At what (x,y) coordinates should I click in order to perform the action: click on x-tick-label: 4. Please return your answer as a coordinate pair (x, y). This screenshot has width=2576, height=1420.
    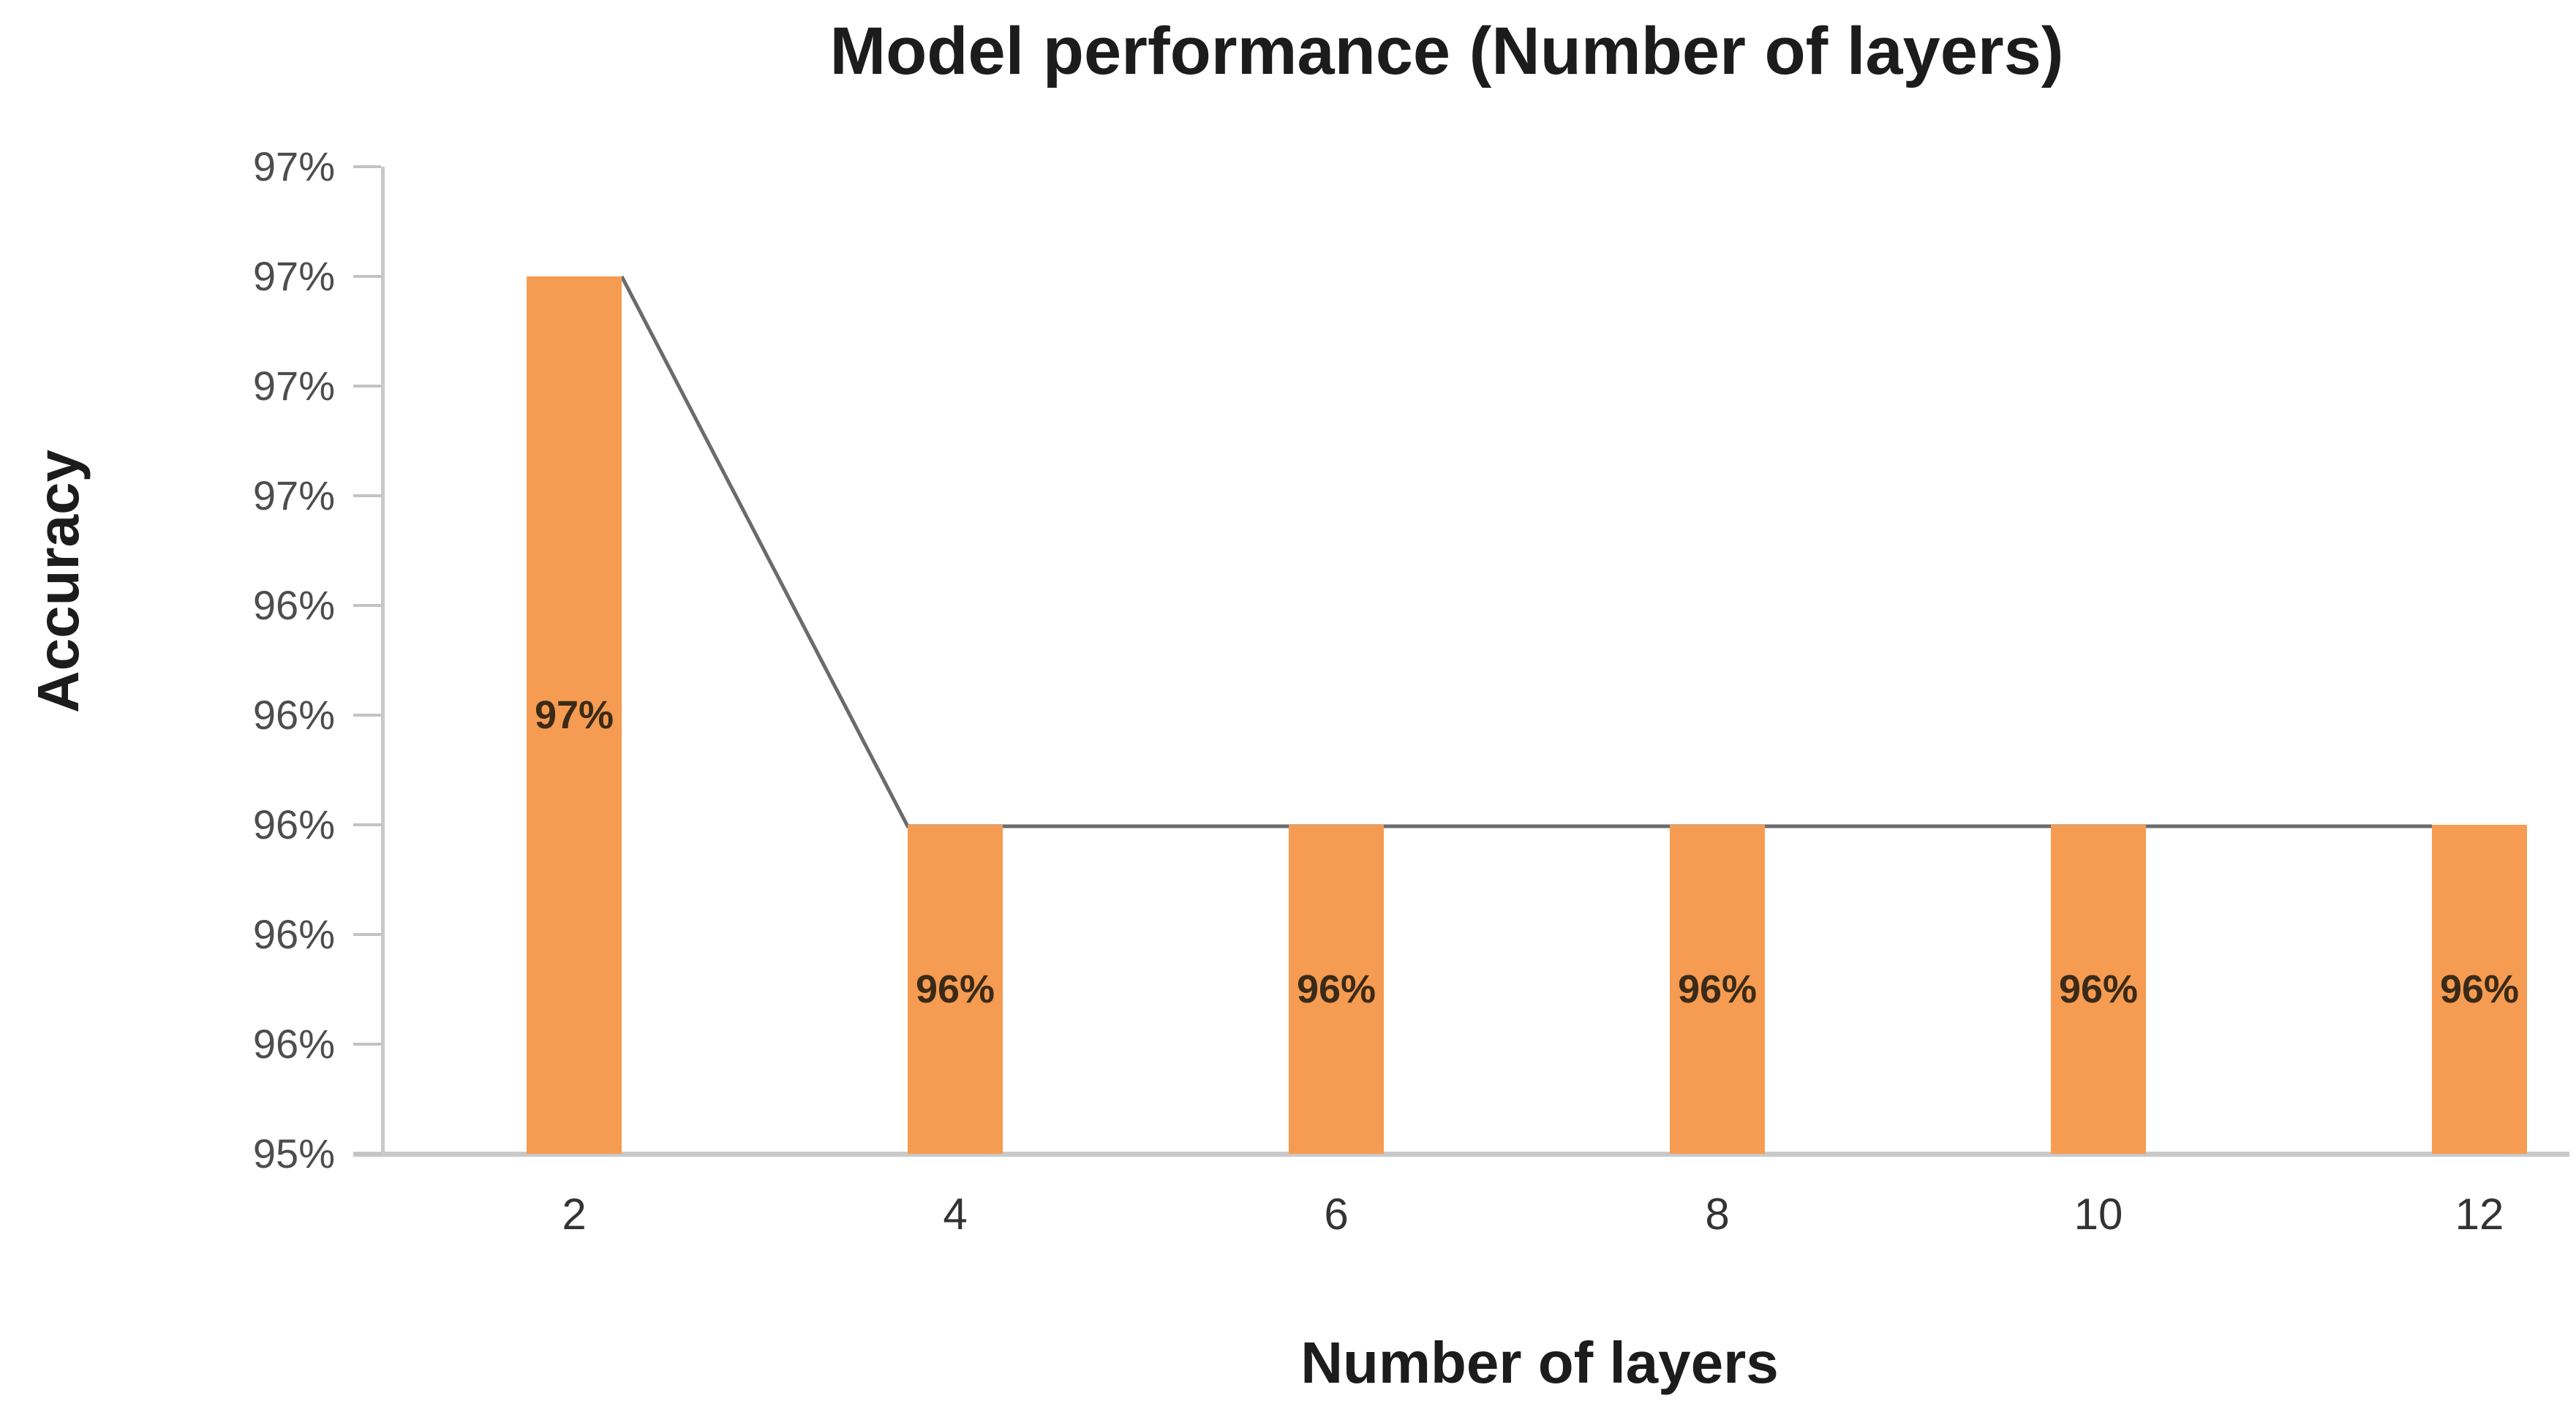
    Looking at the image, I should click on (955, 1214).